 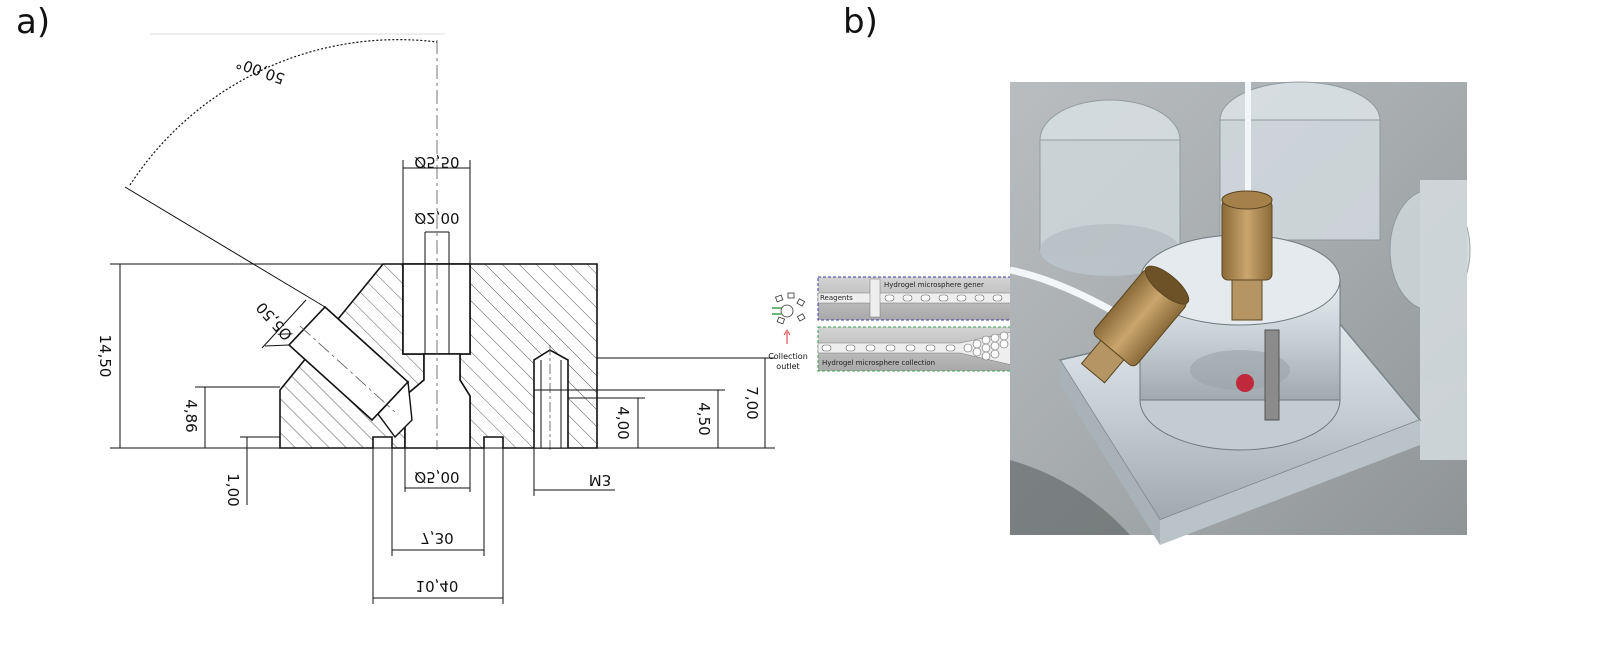 I want to click on dim-mid-height-2: 4,50, so click(x=704, y=418).